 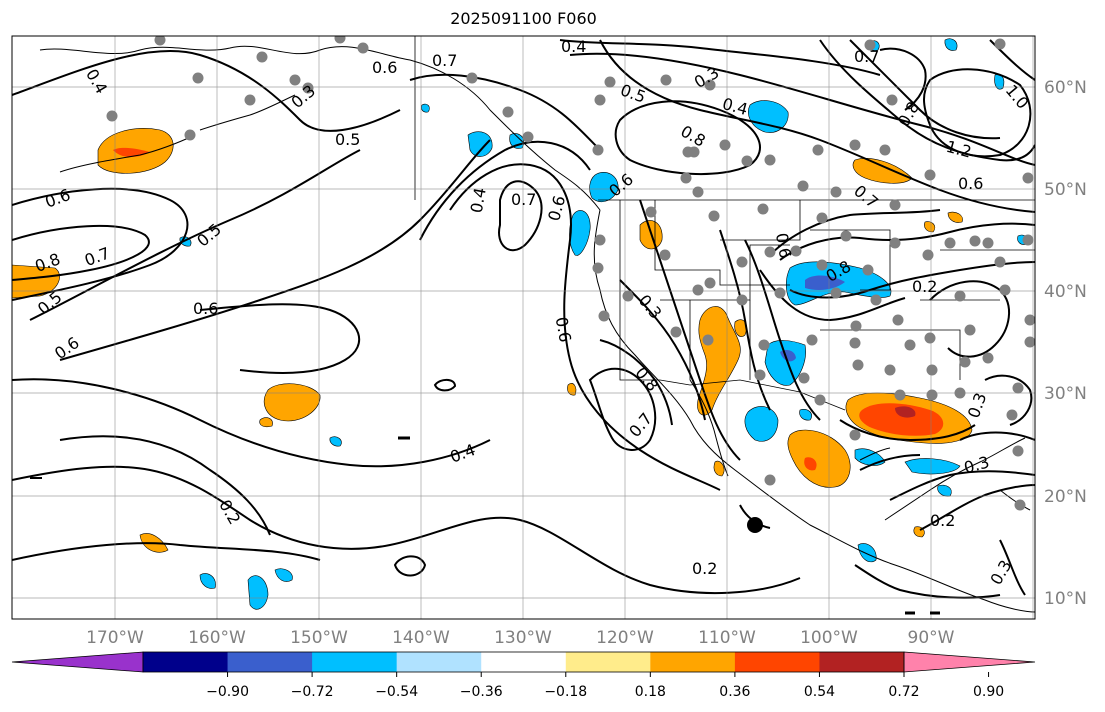 What do you see at coordinates (650, 692) in the screenshot?
I see `colorbar-tick-label: 0.18` at bounding box center [650, 692].